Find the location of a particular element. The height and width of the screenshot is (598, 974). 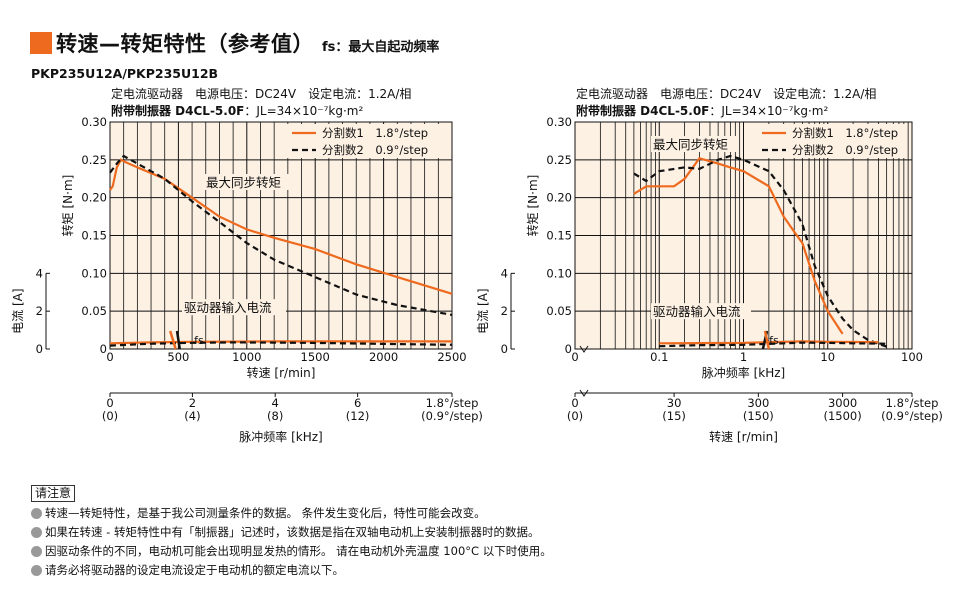

x-axis-label: 脉冲频率 [kHz] is located at coordinates (743, 372).